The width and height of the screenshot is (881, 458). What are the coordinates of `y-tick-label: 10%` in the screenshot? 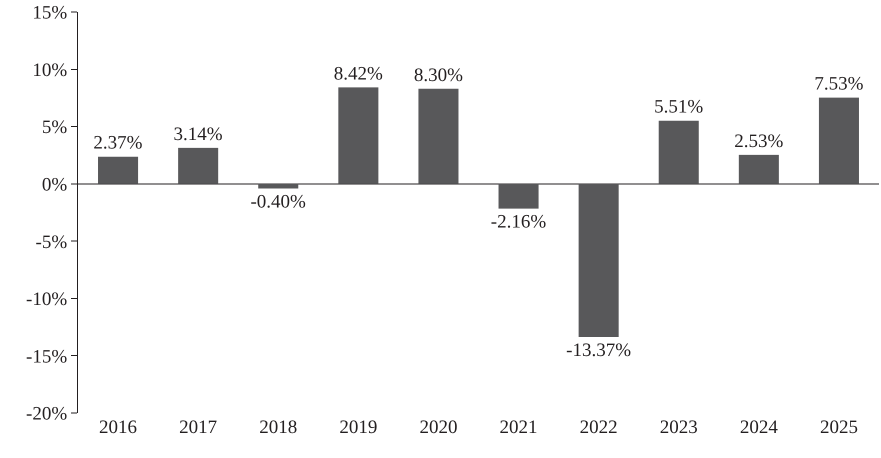 It's located at (50, 70).